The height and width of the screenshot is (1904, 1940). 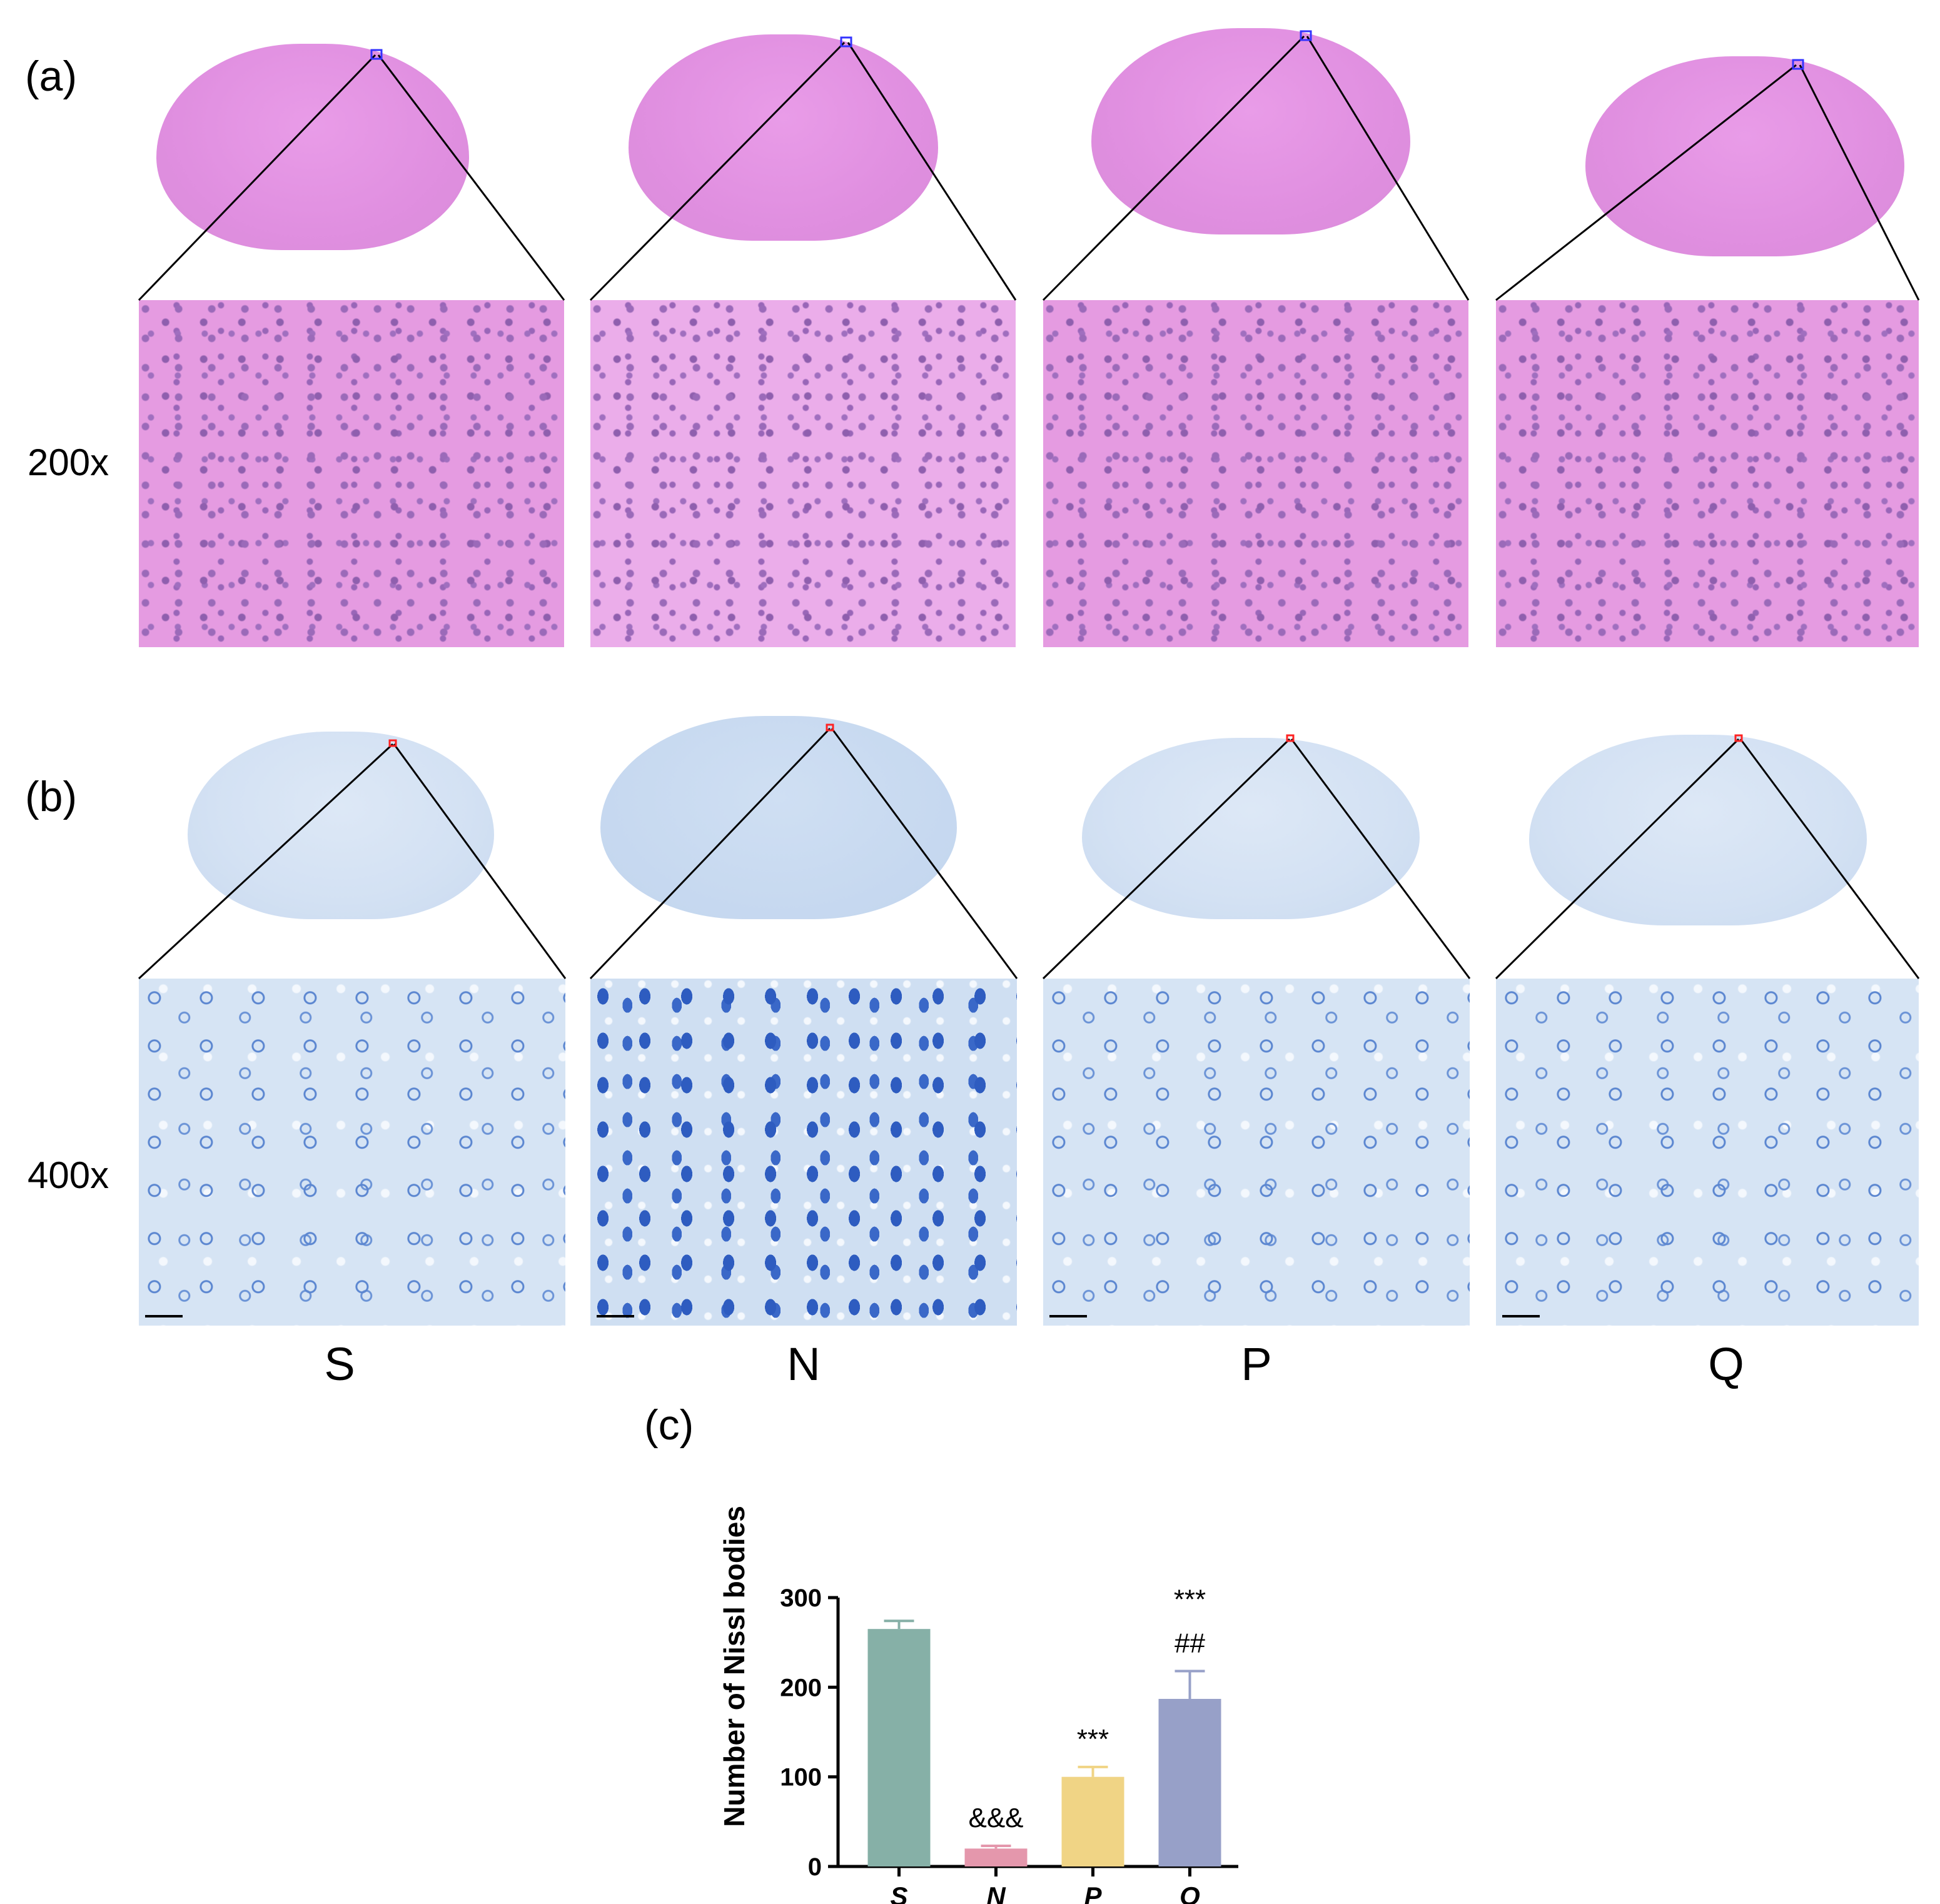 I want to click on he-micrograph-s, so click(x=351, y=473).